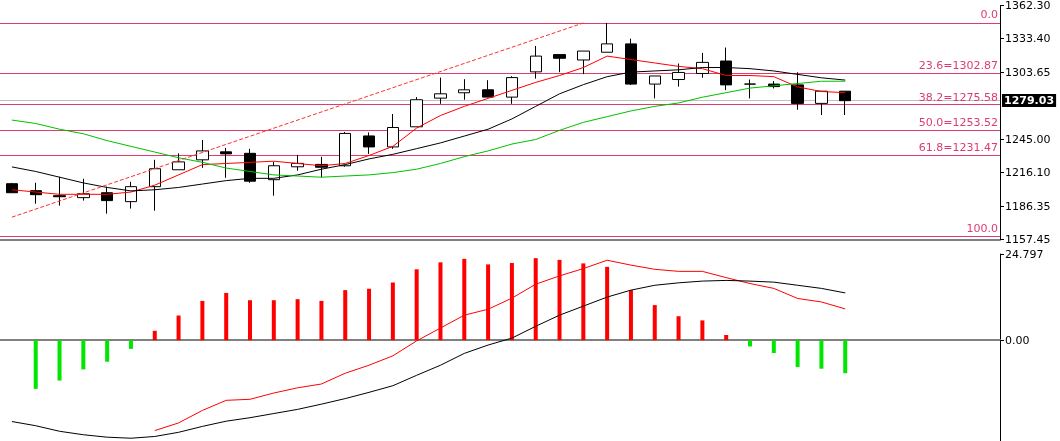 The width and height of the screenshot is (1060, 441). I want to click on y-tick-label: 1245.00, so click(1028, 139).